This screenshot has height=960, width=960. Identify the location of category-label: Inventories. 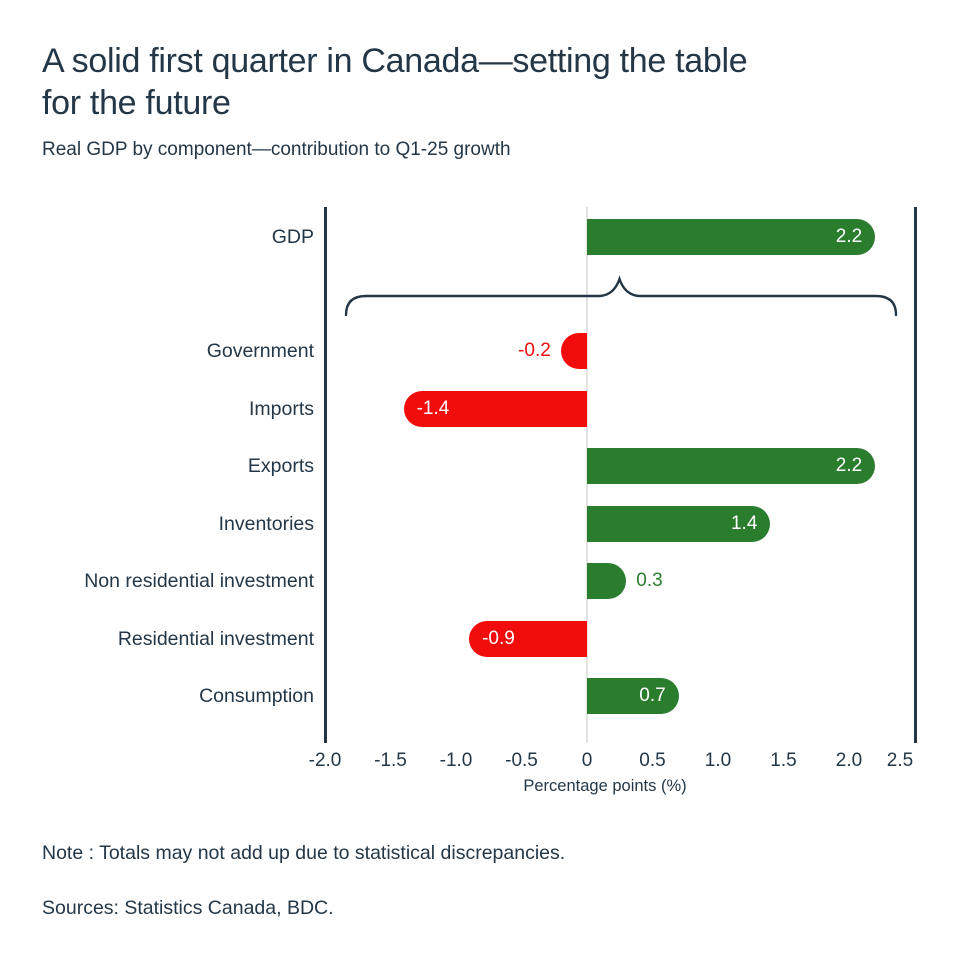
(266, 523).